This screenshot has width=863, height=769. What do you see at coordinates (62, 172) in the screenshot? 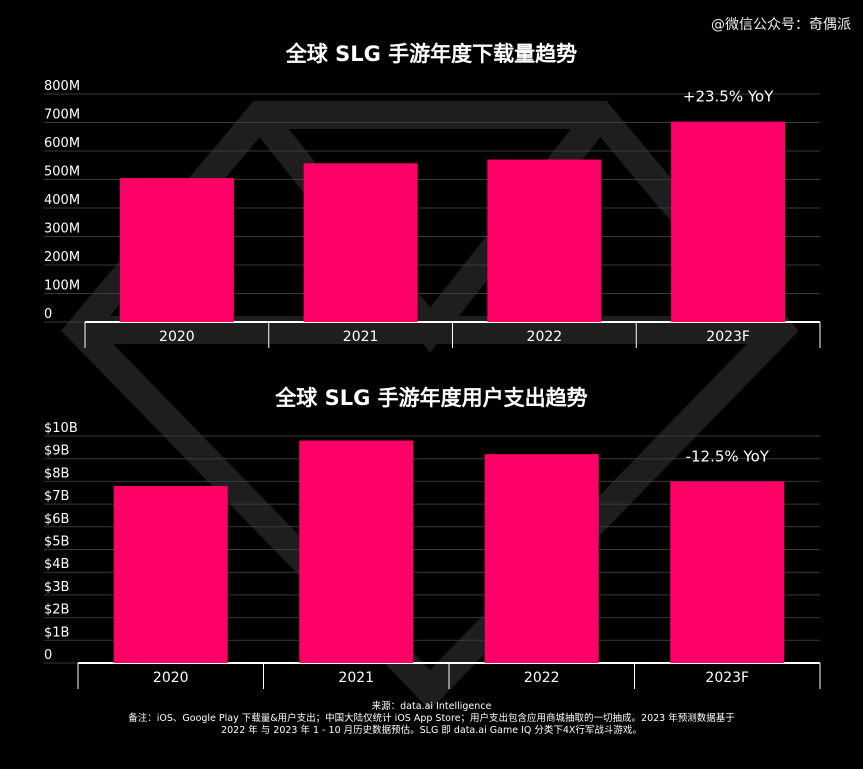
I see `y-tick-label: 500M` at bounding box center [62, 172].